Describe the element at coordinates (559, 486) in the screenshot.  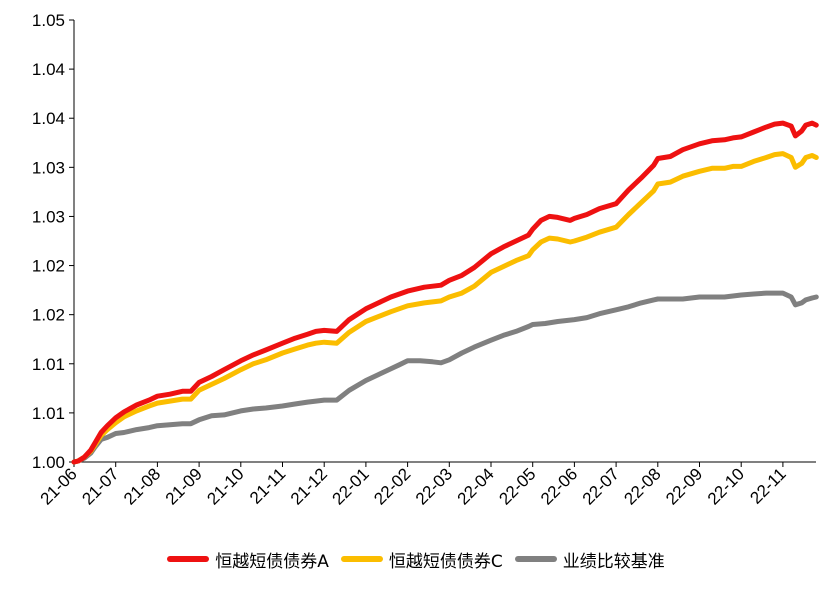
I see `x-tick-label: 22-06` at that location.